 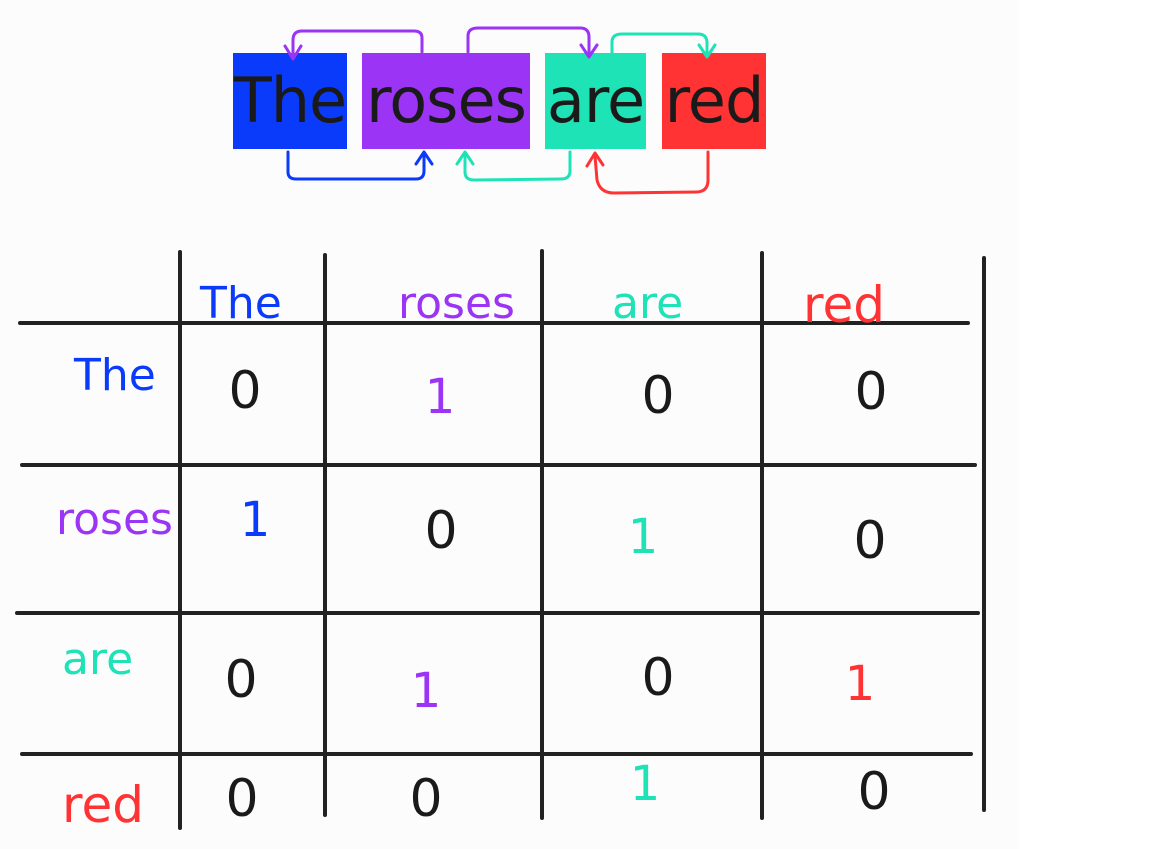 I want to click on arrow-the-to-roses, so click(x=360, y=165).